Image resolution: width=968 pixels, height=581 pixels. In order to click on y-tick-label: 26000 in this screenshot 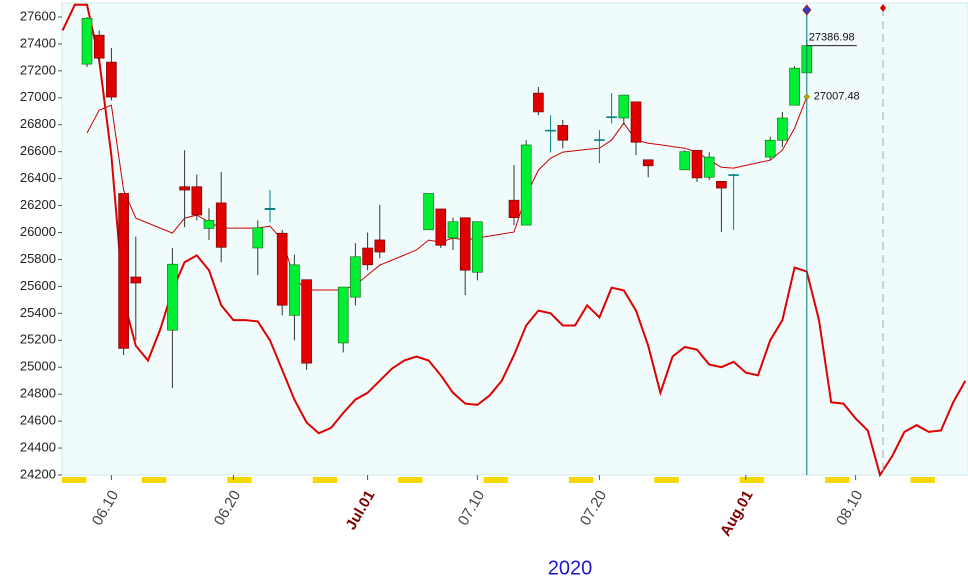, I will do `click(38, 231)`.